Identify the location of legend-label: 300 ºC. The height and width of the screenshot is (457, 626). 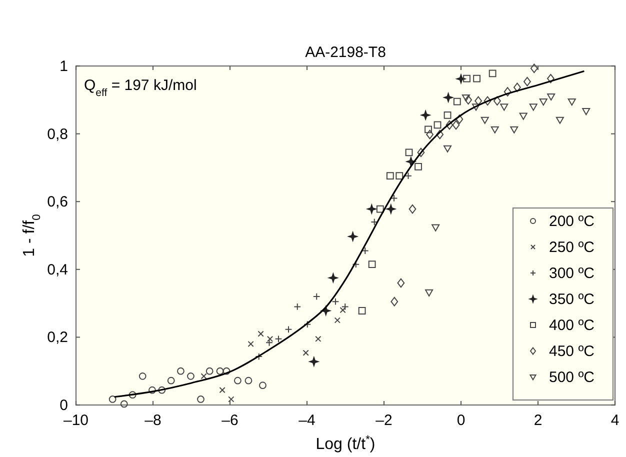
(572, 273).